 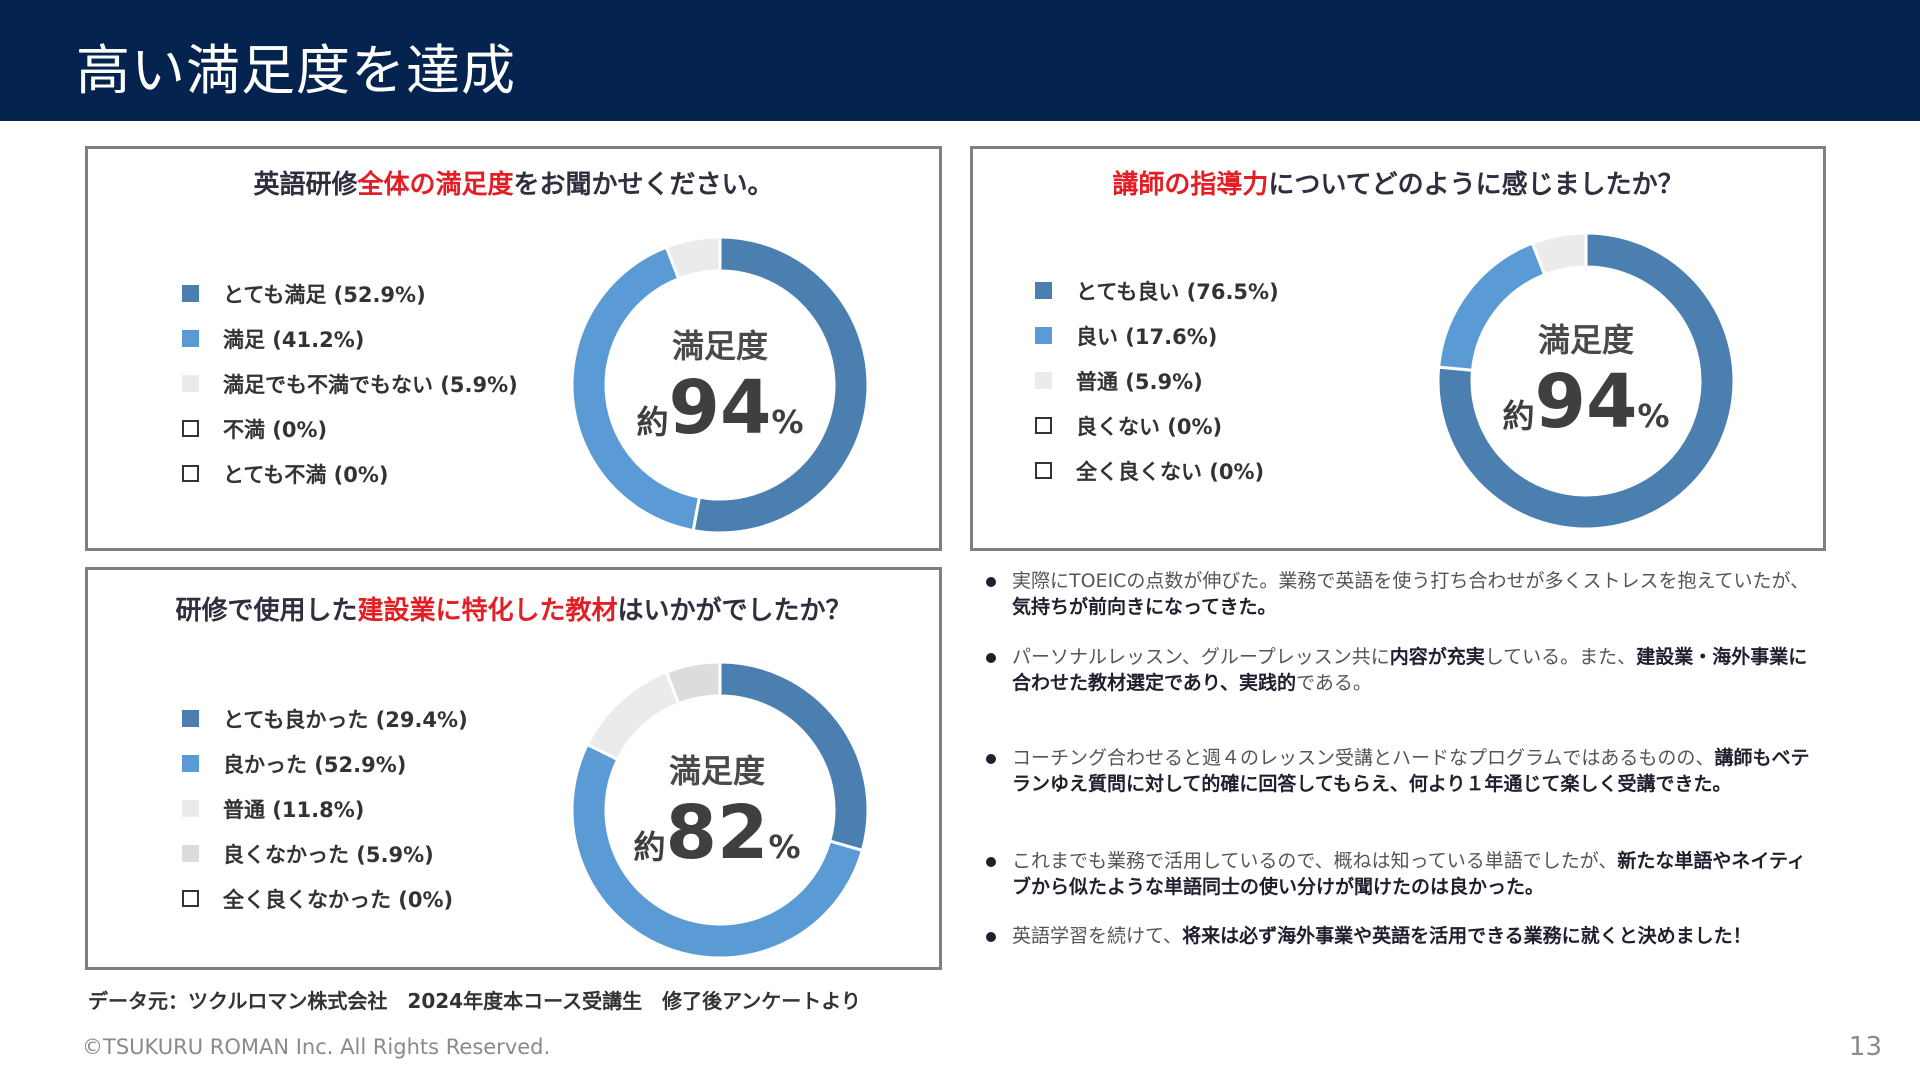 I want to click on legend-item: 普通 (11.8%), so click(x=325, y=808).